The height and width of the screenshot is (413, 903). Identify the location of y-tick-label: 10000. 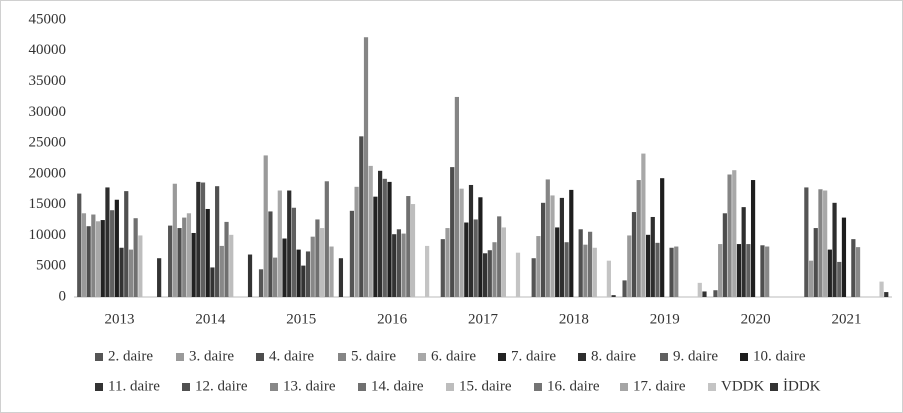
(48, 235).